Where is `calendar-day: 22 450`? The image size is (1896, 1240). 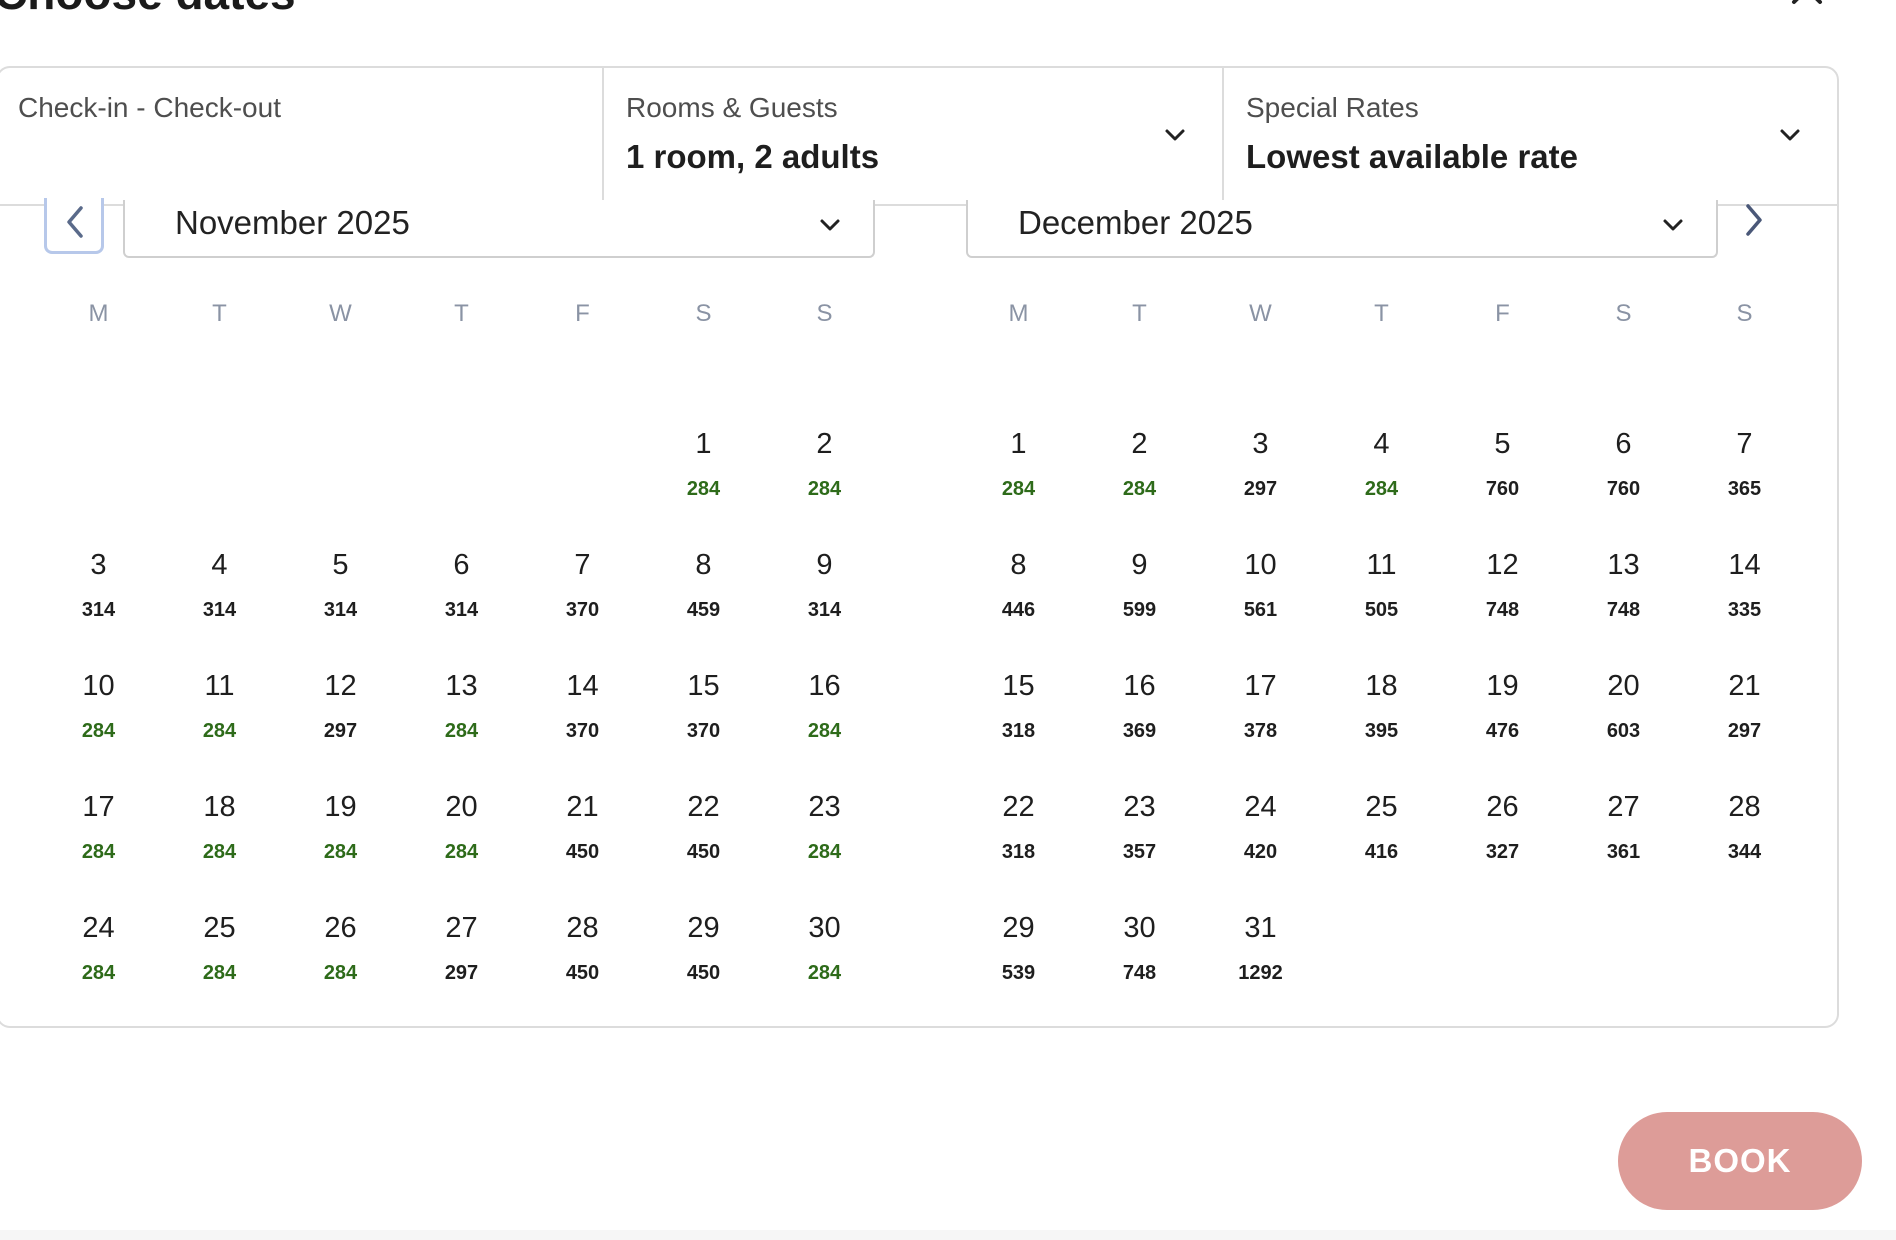
calendar-day: 22 450 is located at coordinates (703, 763).